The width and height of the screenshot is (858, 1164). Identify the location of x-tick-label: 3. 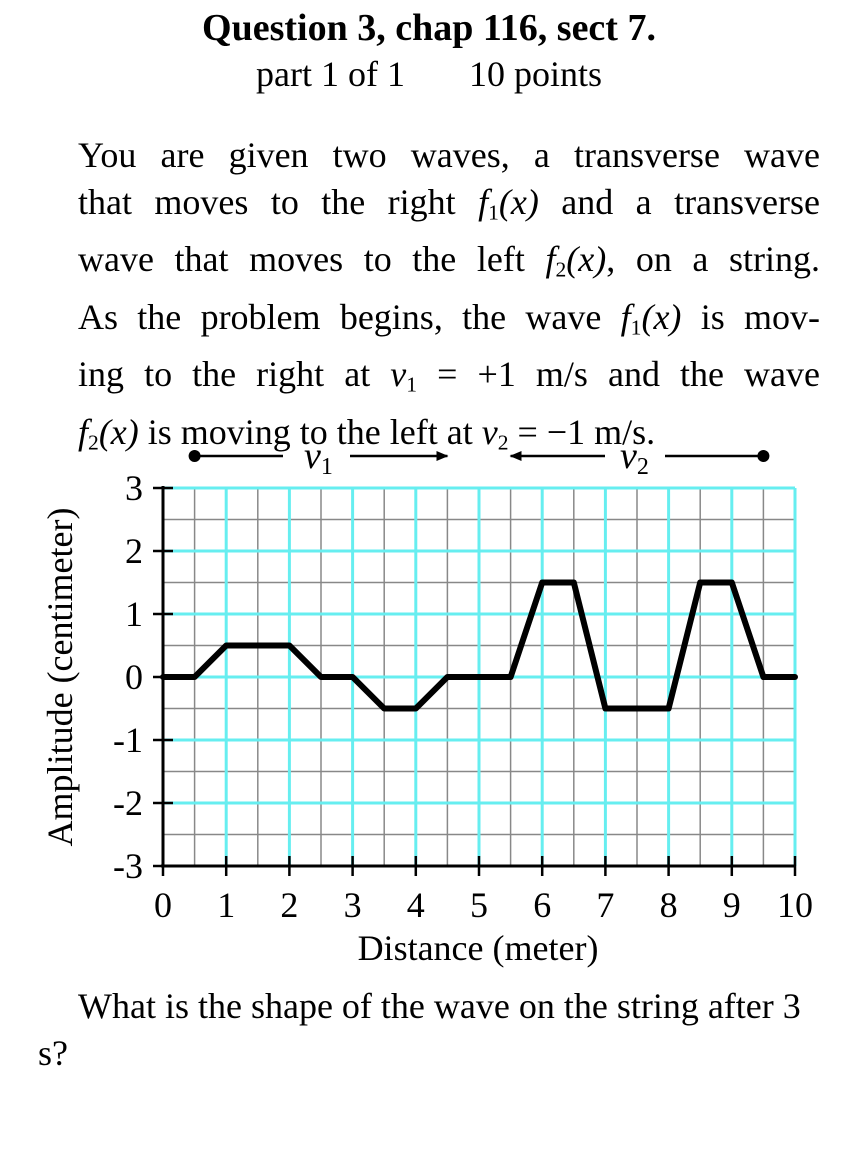
(353, 905).